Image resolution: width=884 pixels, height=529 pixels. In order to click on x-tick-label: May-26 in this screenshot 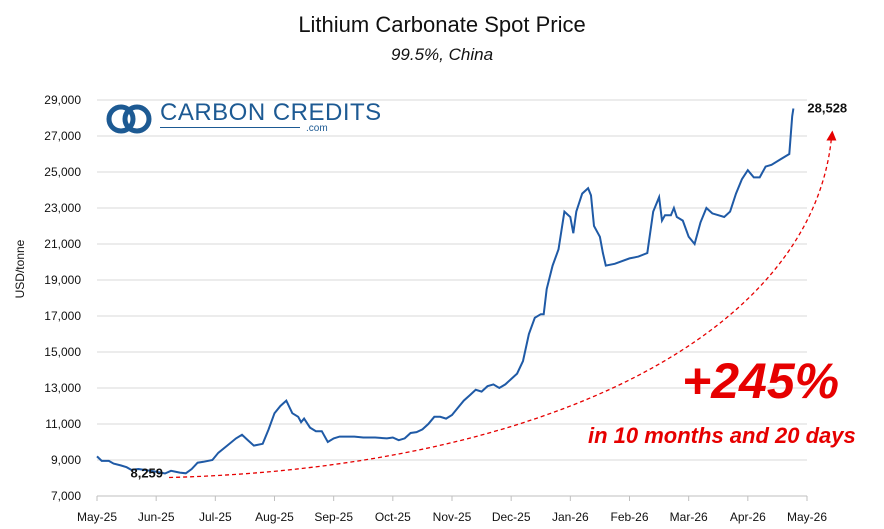, I will do `click(807, 517)`.